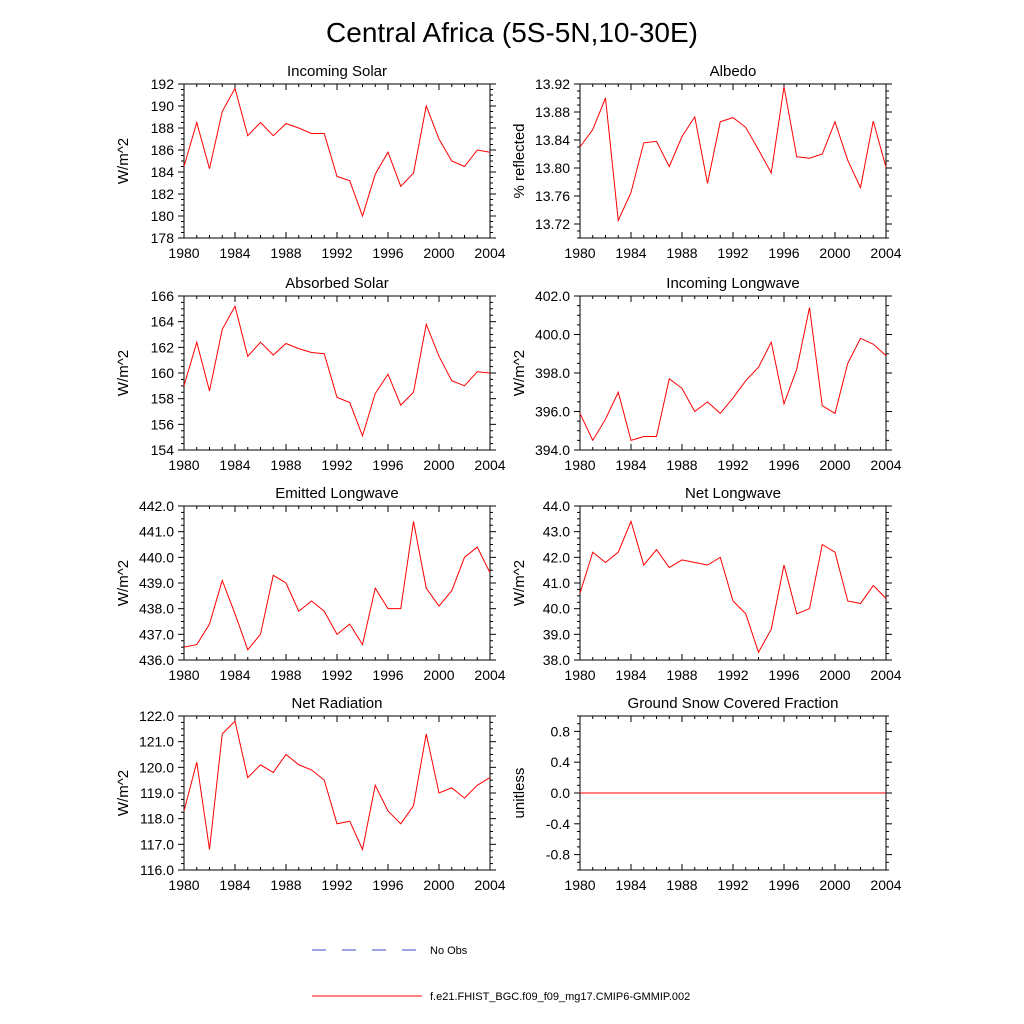 The image size is (1024, 1024). Describe the element at coordinates (390, 951) in the screenshot. I see `legend-item-1: No Obs` at that location.